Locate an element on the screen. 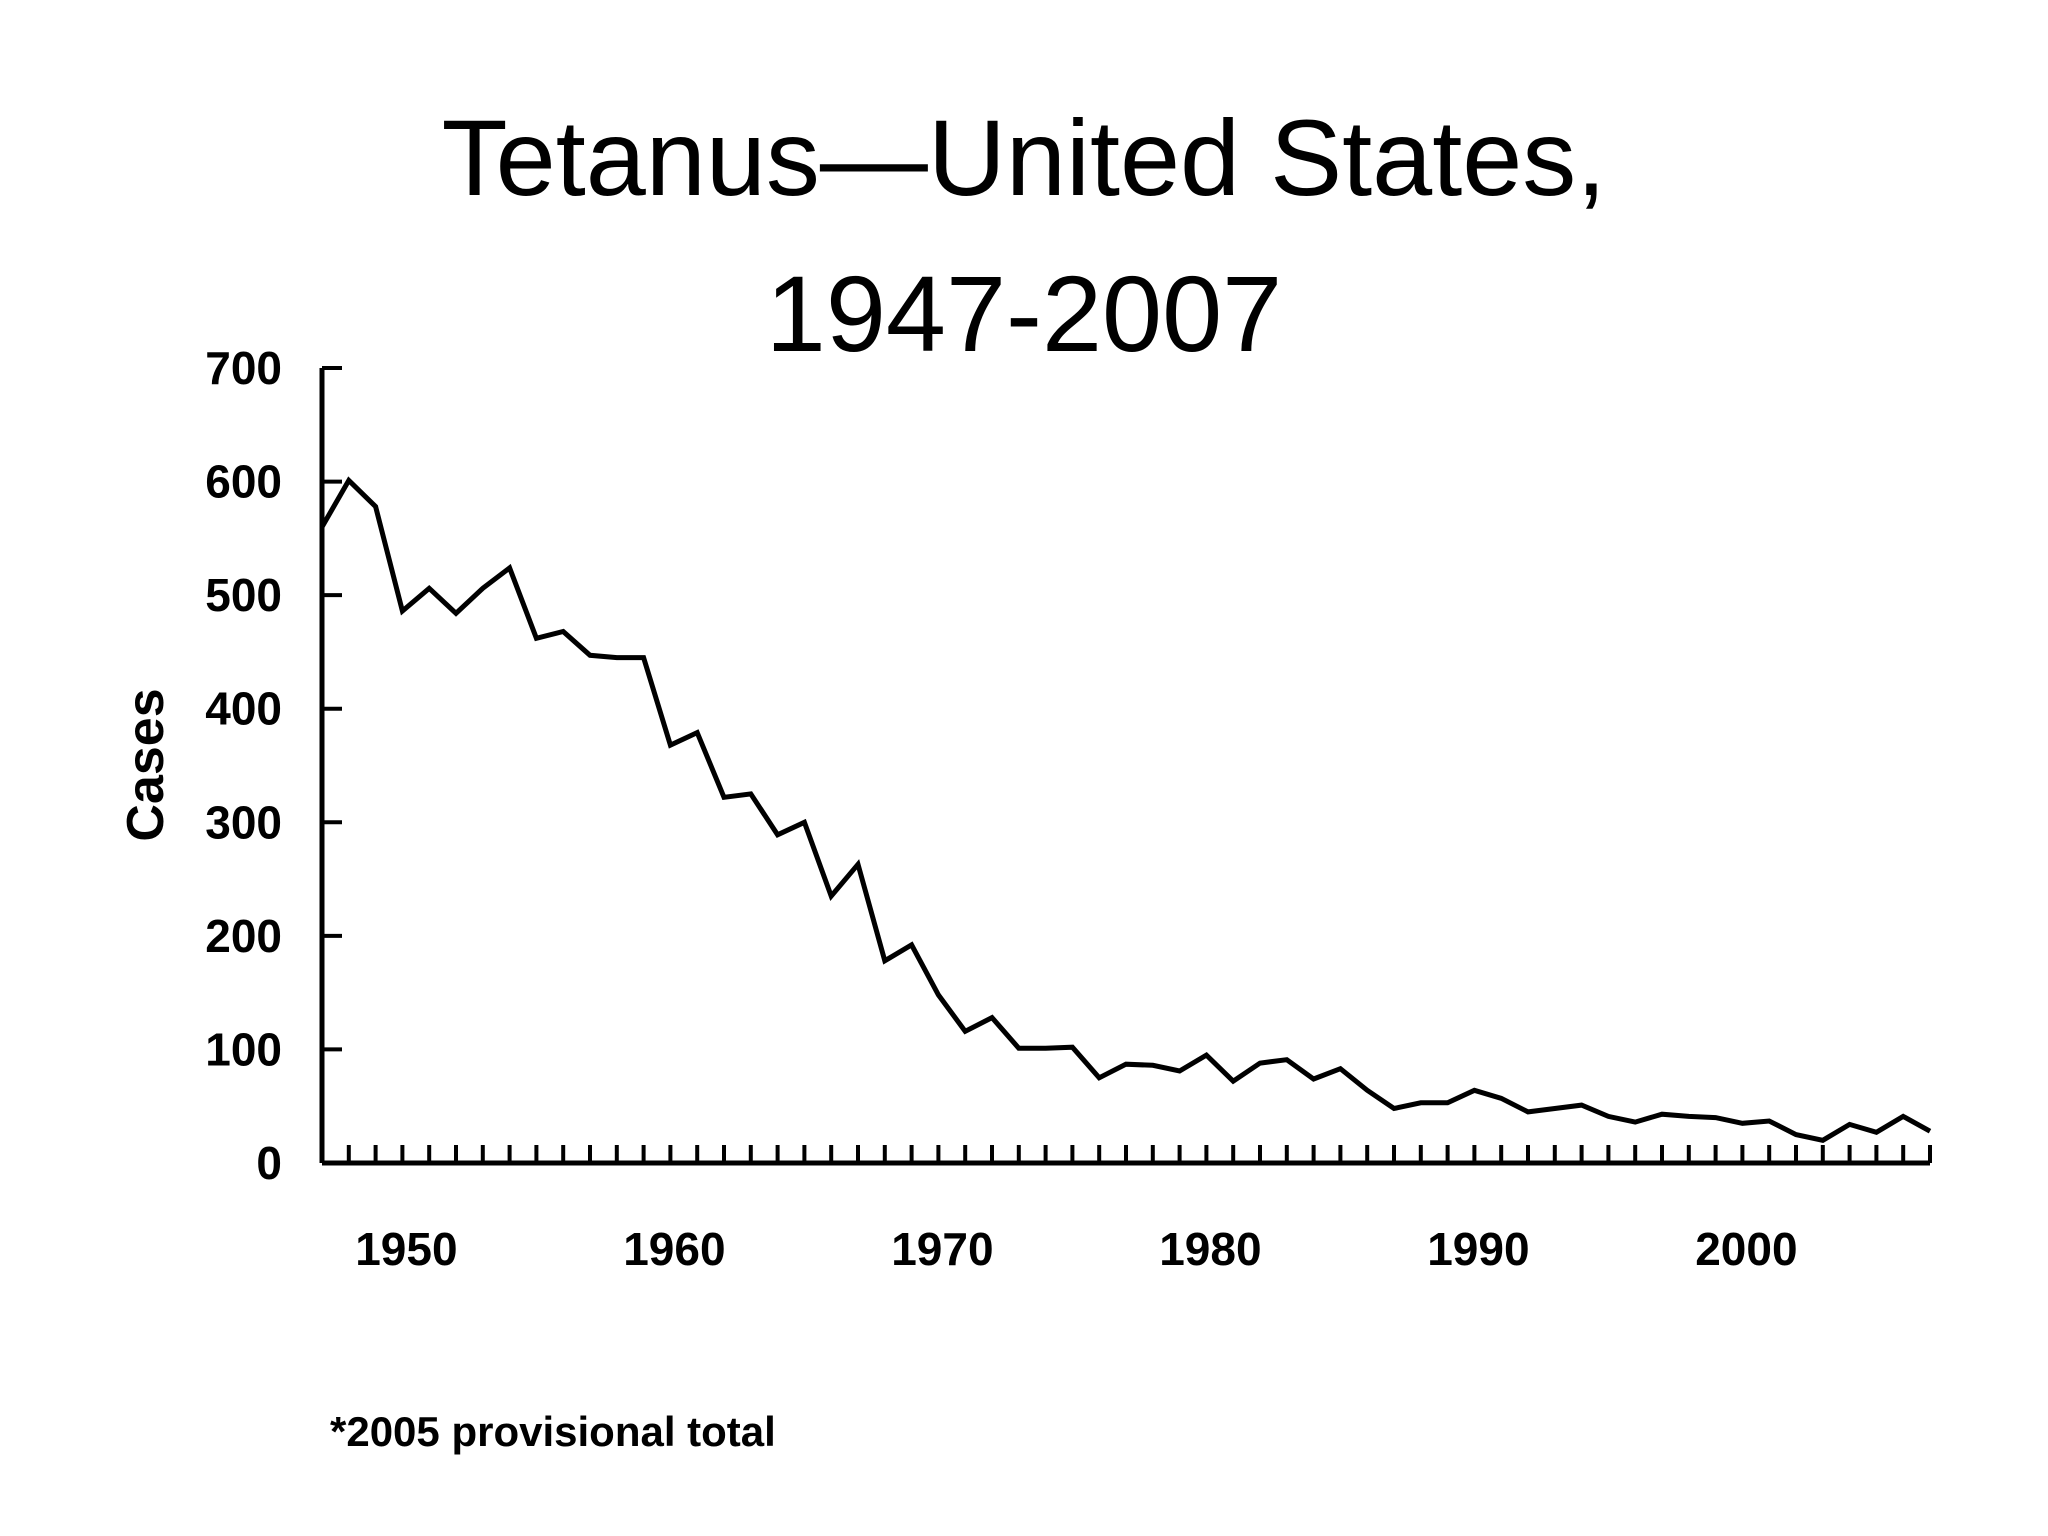  y-tick-label: 200 is located at coordinates (243, 936).